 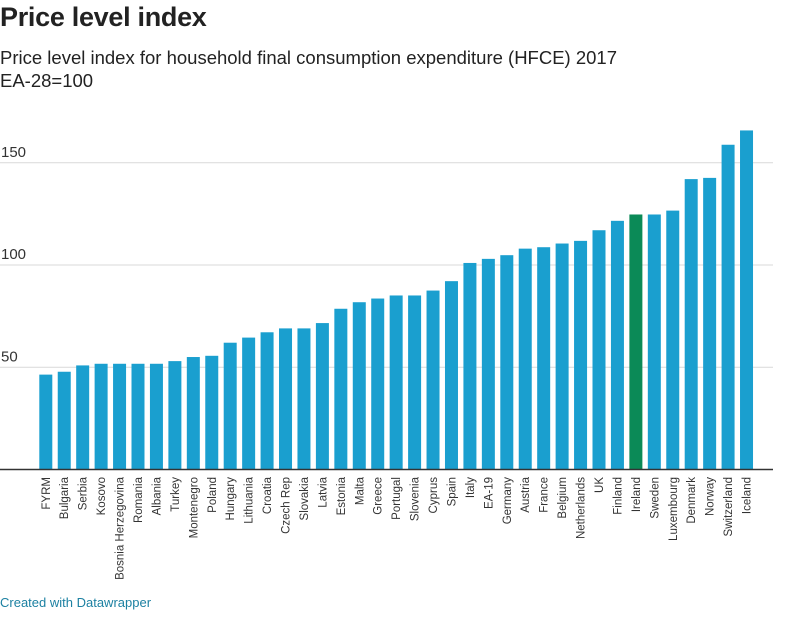 I want to click on bar-latvia, so click(x=322, y=396).